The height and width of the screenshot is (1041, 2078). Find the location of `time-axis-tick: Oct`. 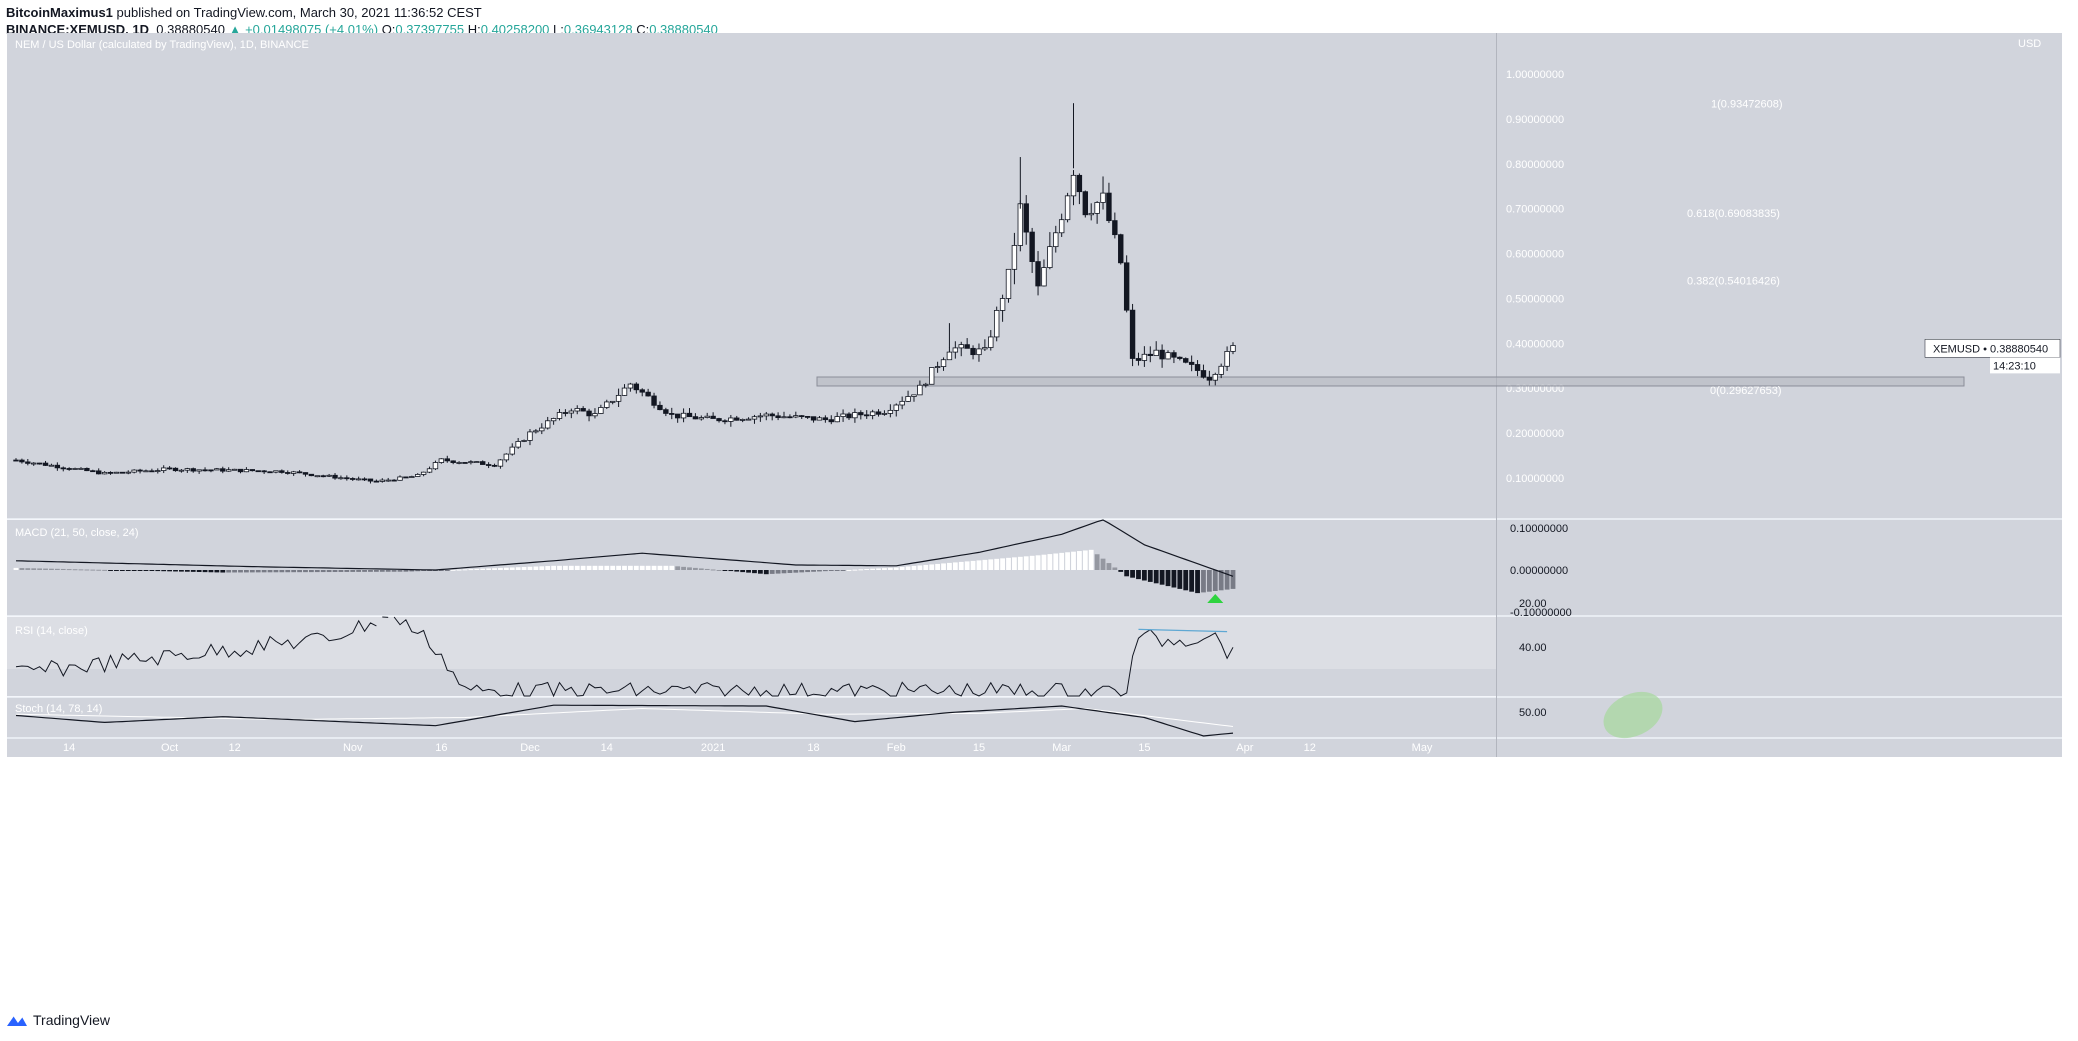

time-axis-tick: Oct is located at coordinates (169, 748).